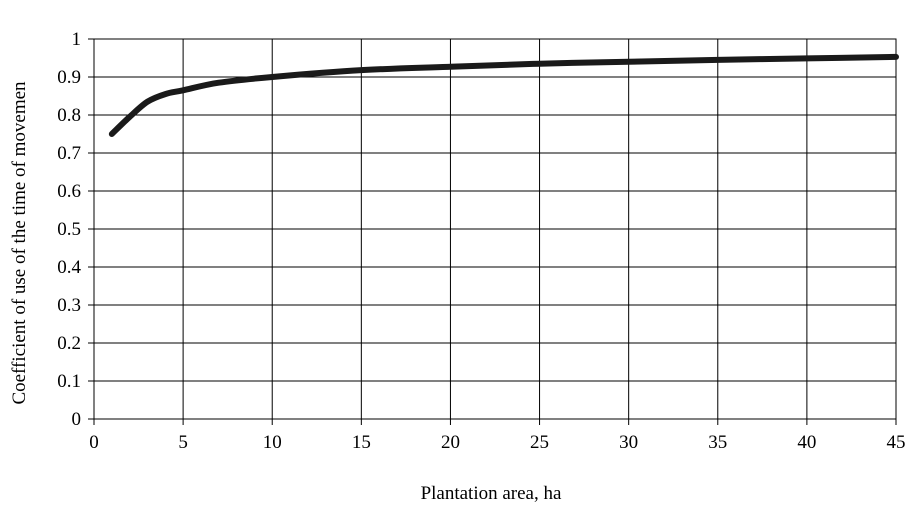  Describe the element at coordinates (806, 442) in the screenshot. I see `x-tick-label: 40` at that location.